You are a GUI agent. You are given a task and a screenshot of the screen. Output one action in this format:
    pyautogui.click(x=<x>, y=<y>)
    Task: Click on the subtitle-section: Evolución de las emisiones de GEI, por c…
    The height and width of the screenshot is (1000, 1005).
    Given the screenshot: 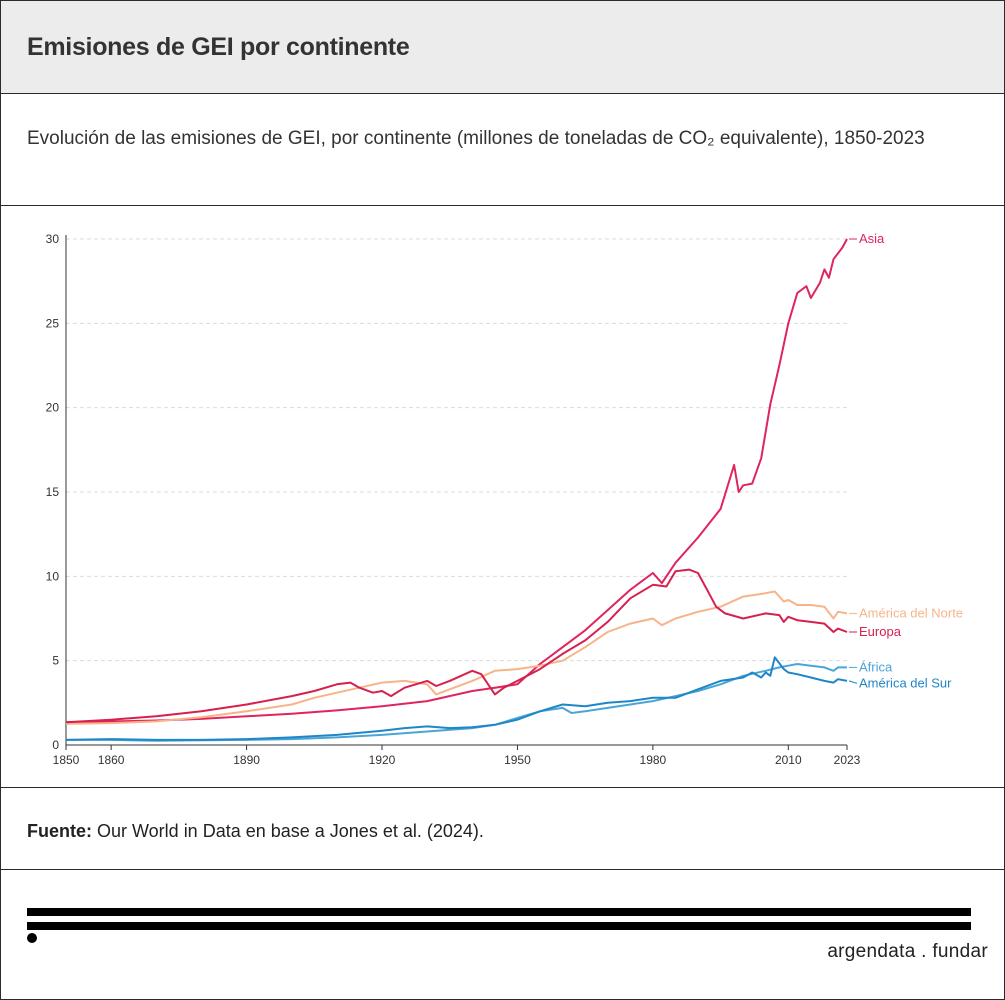 What is the action you would take?
    pyautogui.click(x=502, y=150)
    